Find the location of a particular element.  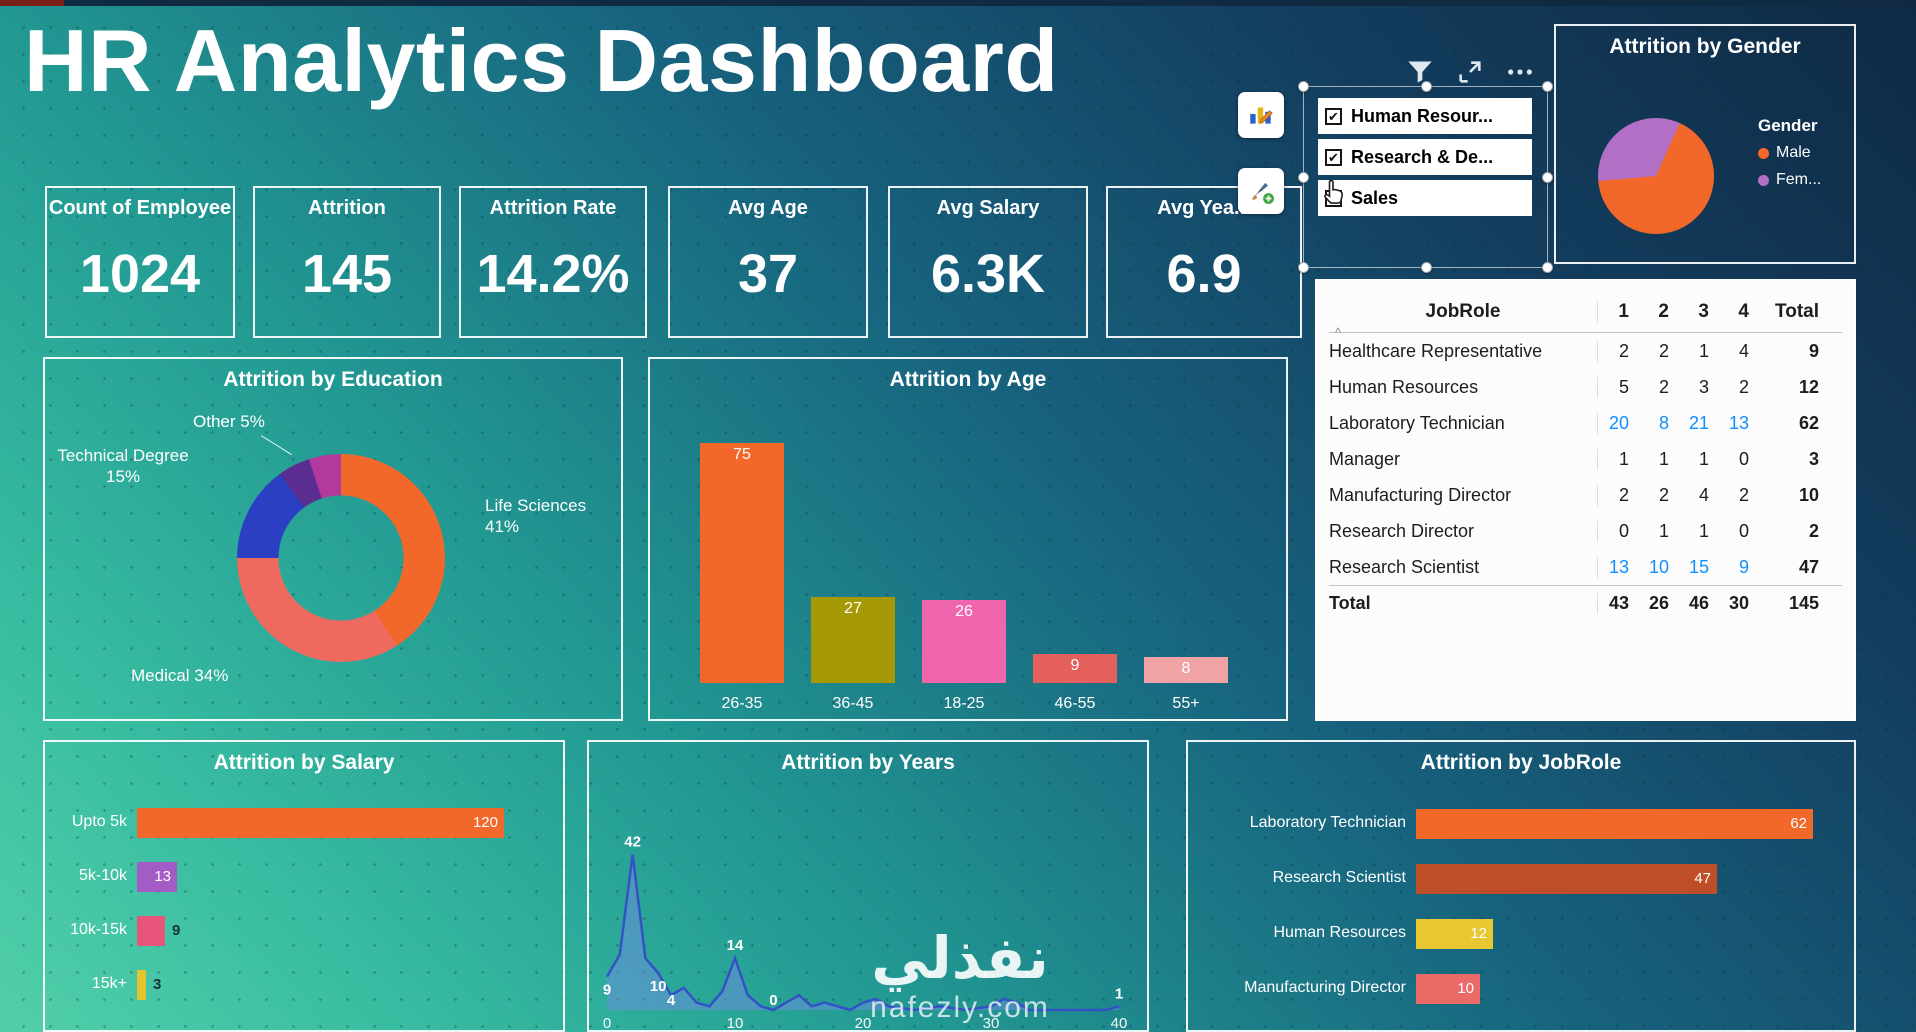

bar-36-45: 27 is located at coordinates (853, 639).